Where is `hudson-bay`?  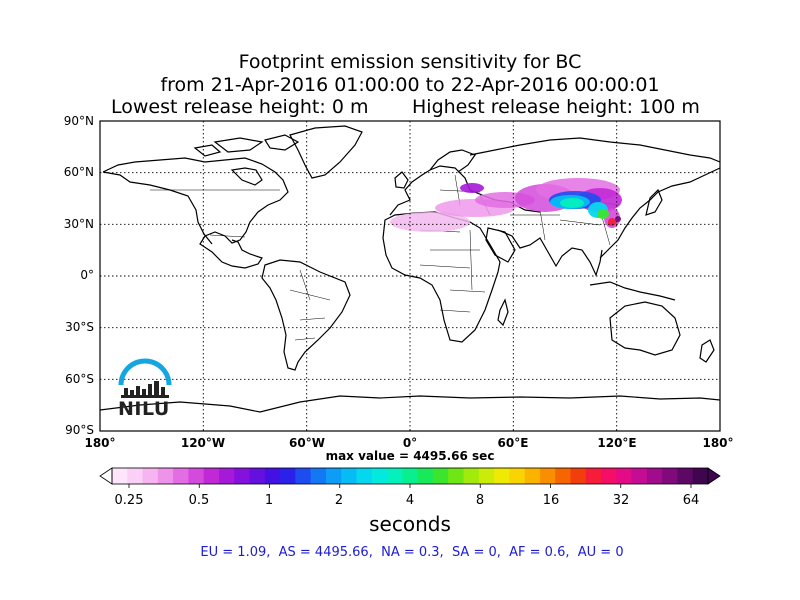 hudson-bay is located at coordinates (246, 176).